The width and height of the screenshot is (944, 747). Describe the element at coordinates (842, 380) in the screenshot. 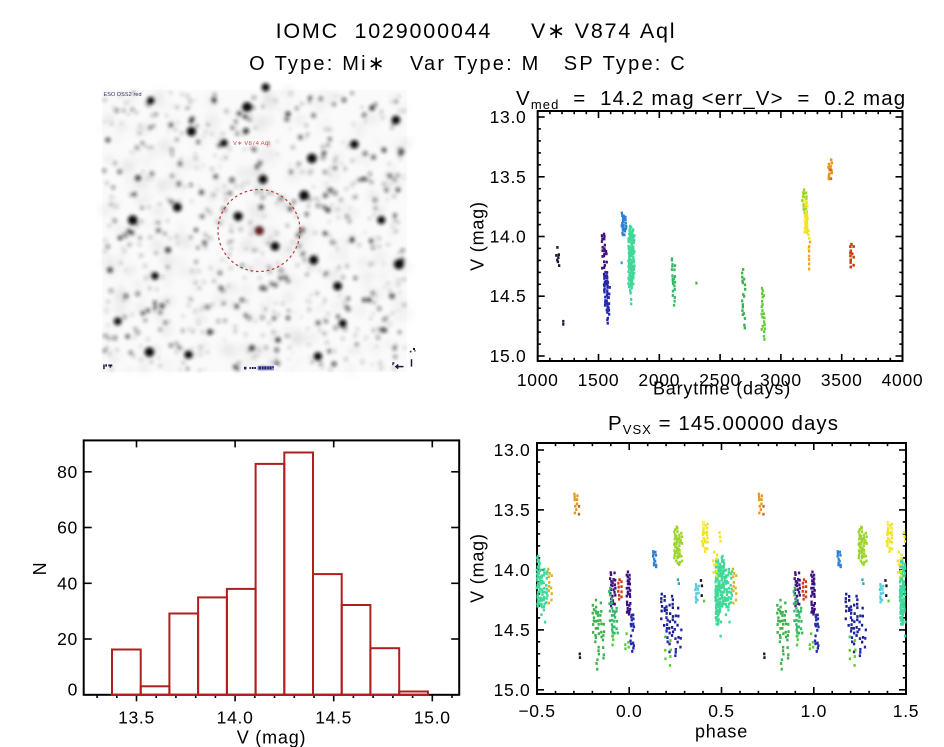

I see `svg-text: 3500` at that location.